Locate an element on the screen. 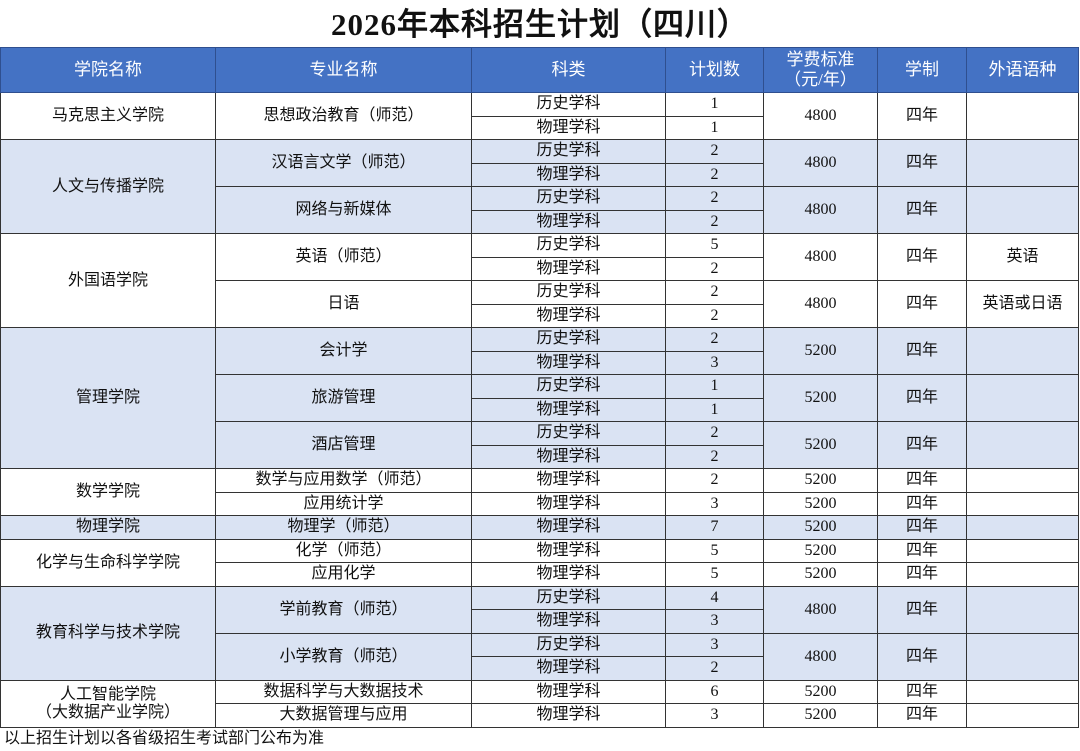  college-cell: 人工智能学院 （大数据产业学院） is located at coordinates (108, 703).